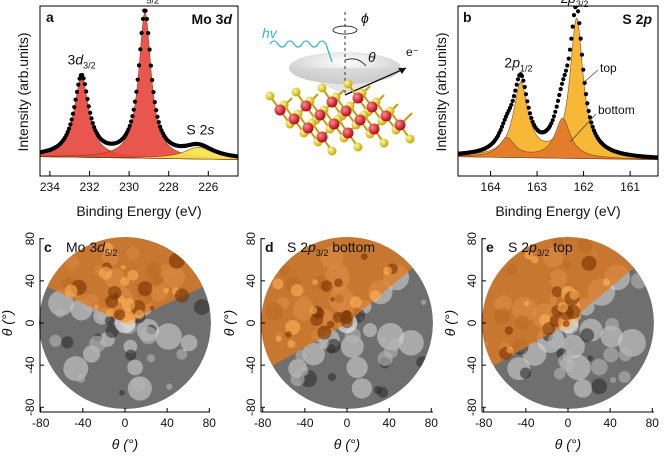 This screenshot has height=470, width=664. What do you see at coordinates (608, 68) in the screenshot?
I see `component-label-top: top` at bounding box center [608, 68].